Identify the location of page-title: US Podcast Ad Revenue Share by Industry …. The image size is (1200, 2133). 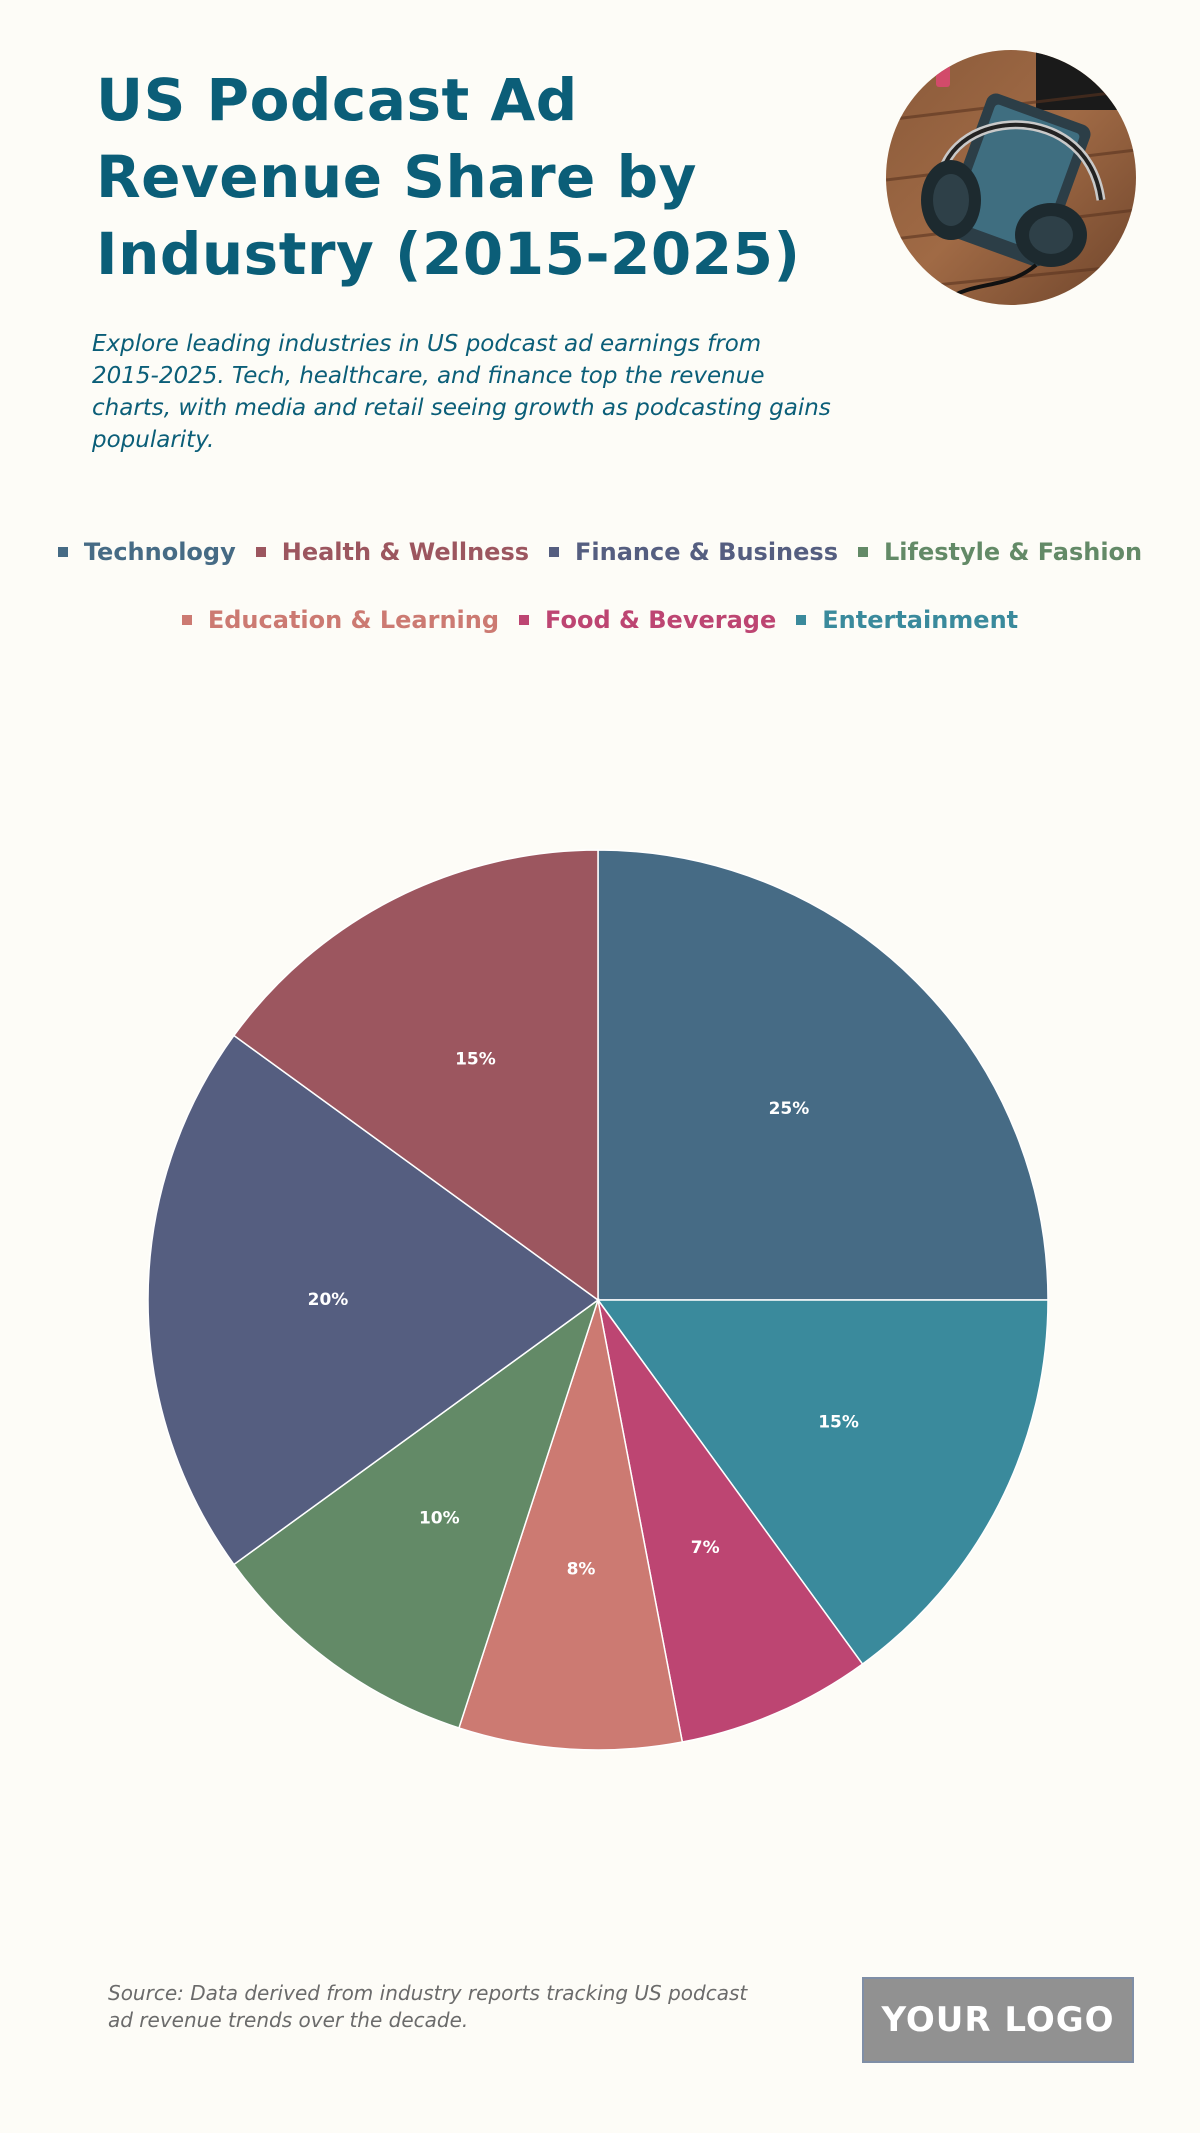
(448, 177).